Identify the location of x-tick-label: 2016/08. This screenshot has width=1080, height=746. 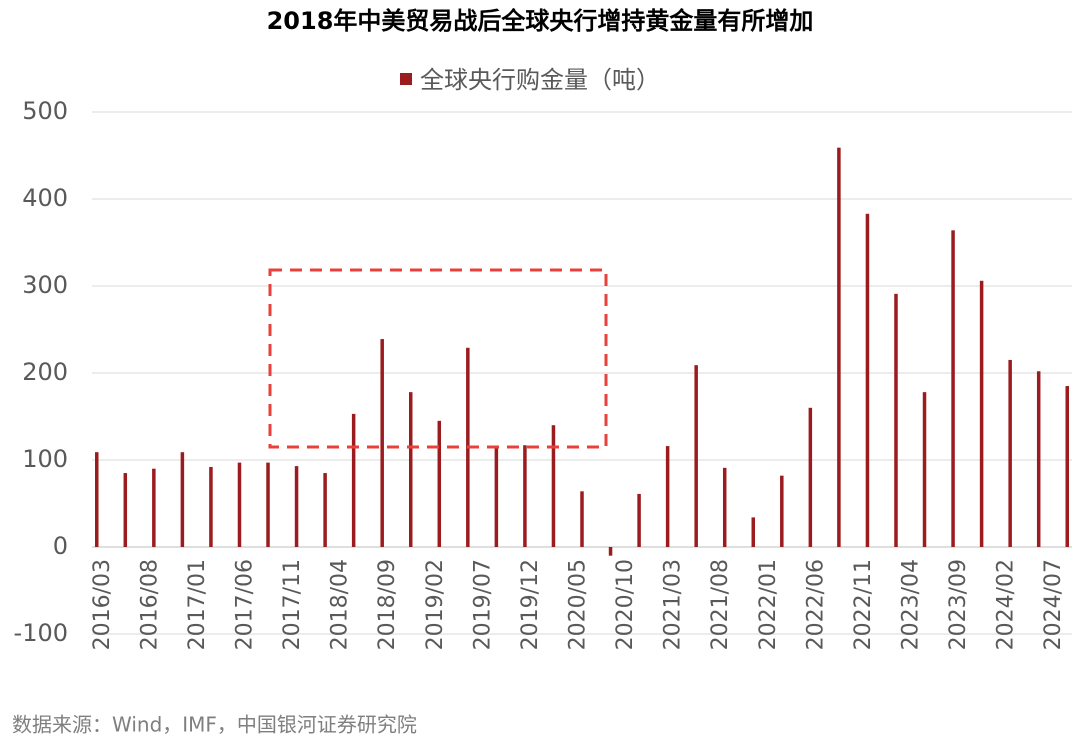
(149, 604).